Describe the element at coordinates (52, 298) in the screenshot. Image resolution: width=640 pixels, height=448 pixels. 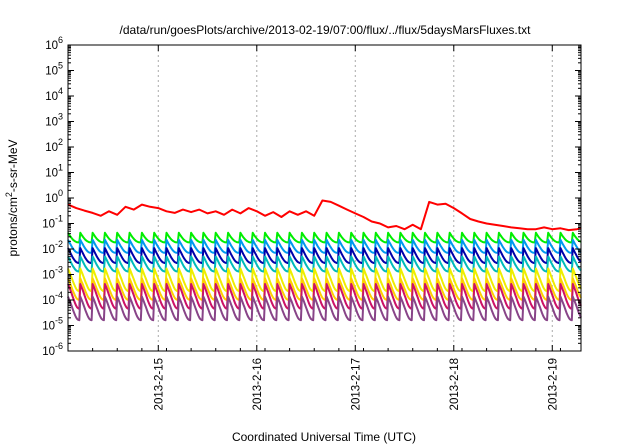
I see `y-tick-label: 10⁻⁴` at that location.